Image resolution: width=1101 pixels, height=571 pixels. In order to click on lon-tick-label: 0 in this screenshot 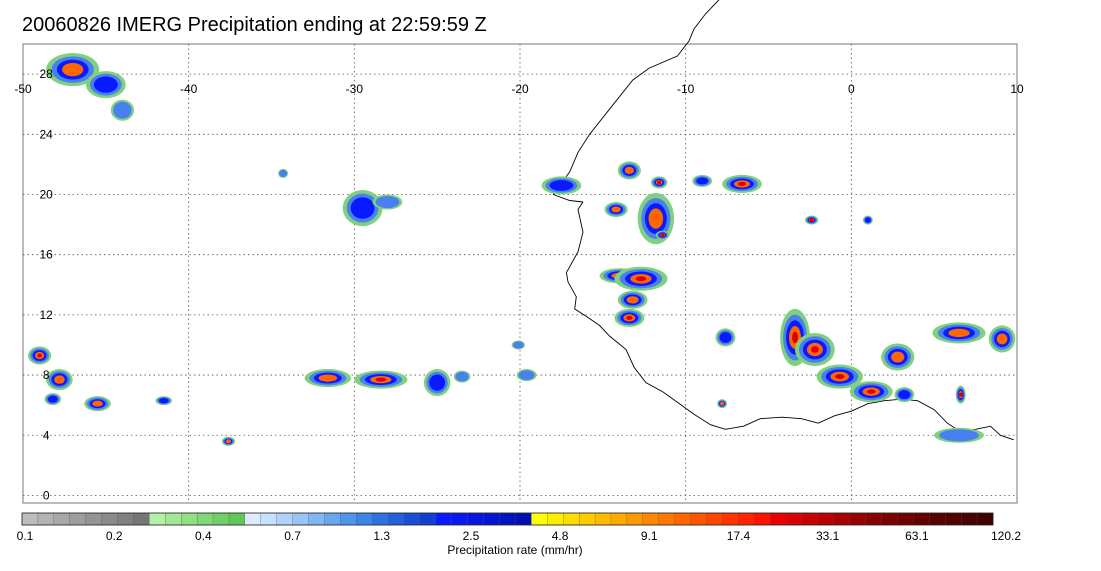, I will do `click(851, 89)`.